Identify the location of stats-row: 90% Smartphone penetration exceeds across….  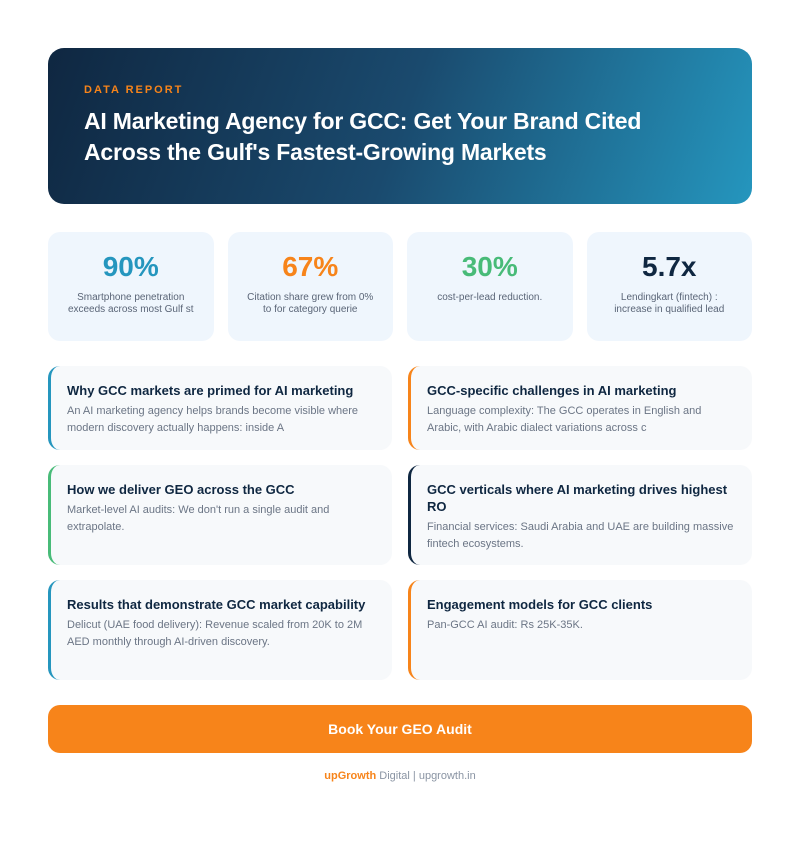
(400, 286).